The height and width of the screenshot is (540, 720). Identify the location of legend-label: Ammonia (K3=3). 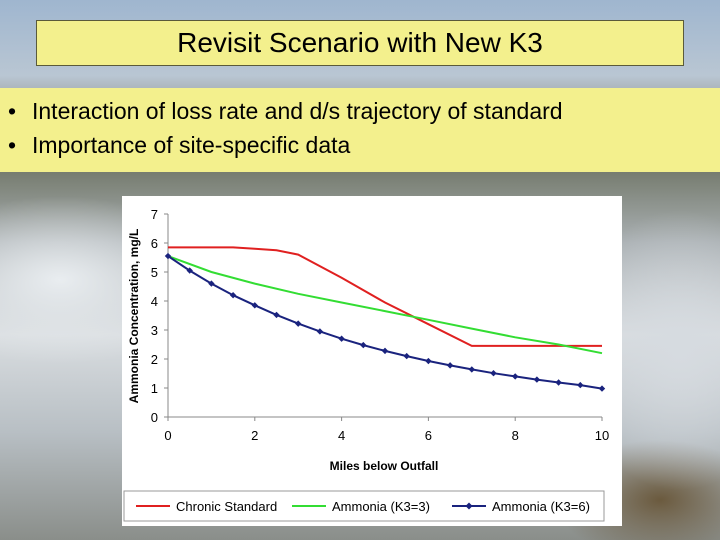
(381, 506).